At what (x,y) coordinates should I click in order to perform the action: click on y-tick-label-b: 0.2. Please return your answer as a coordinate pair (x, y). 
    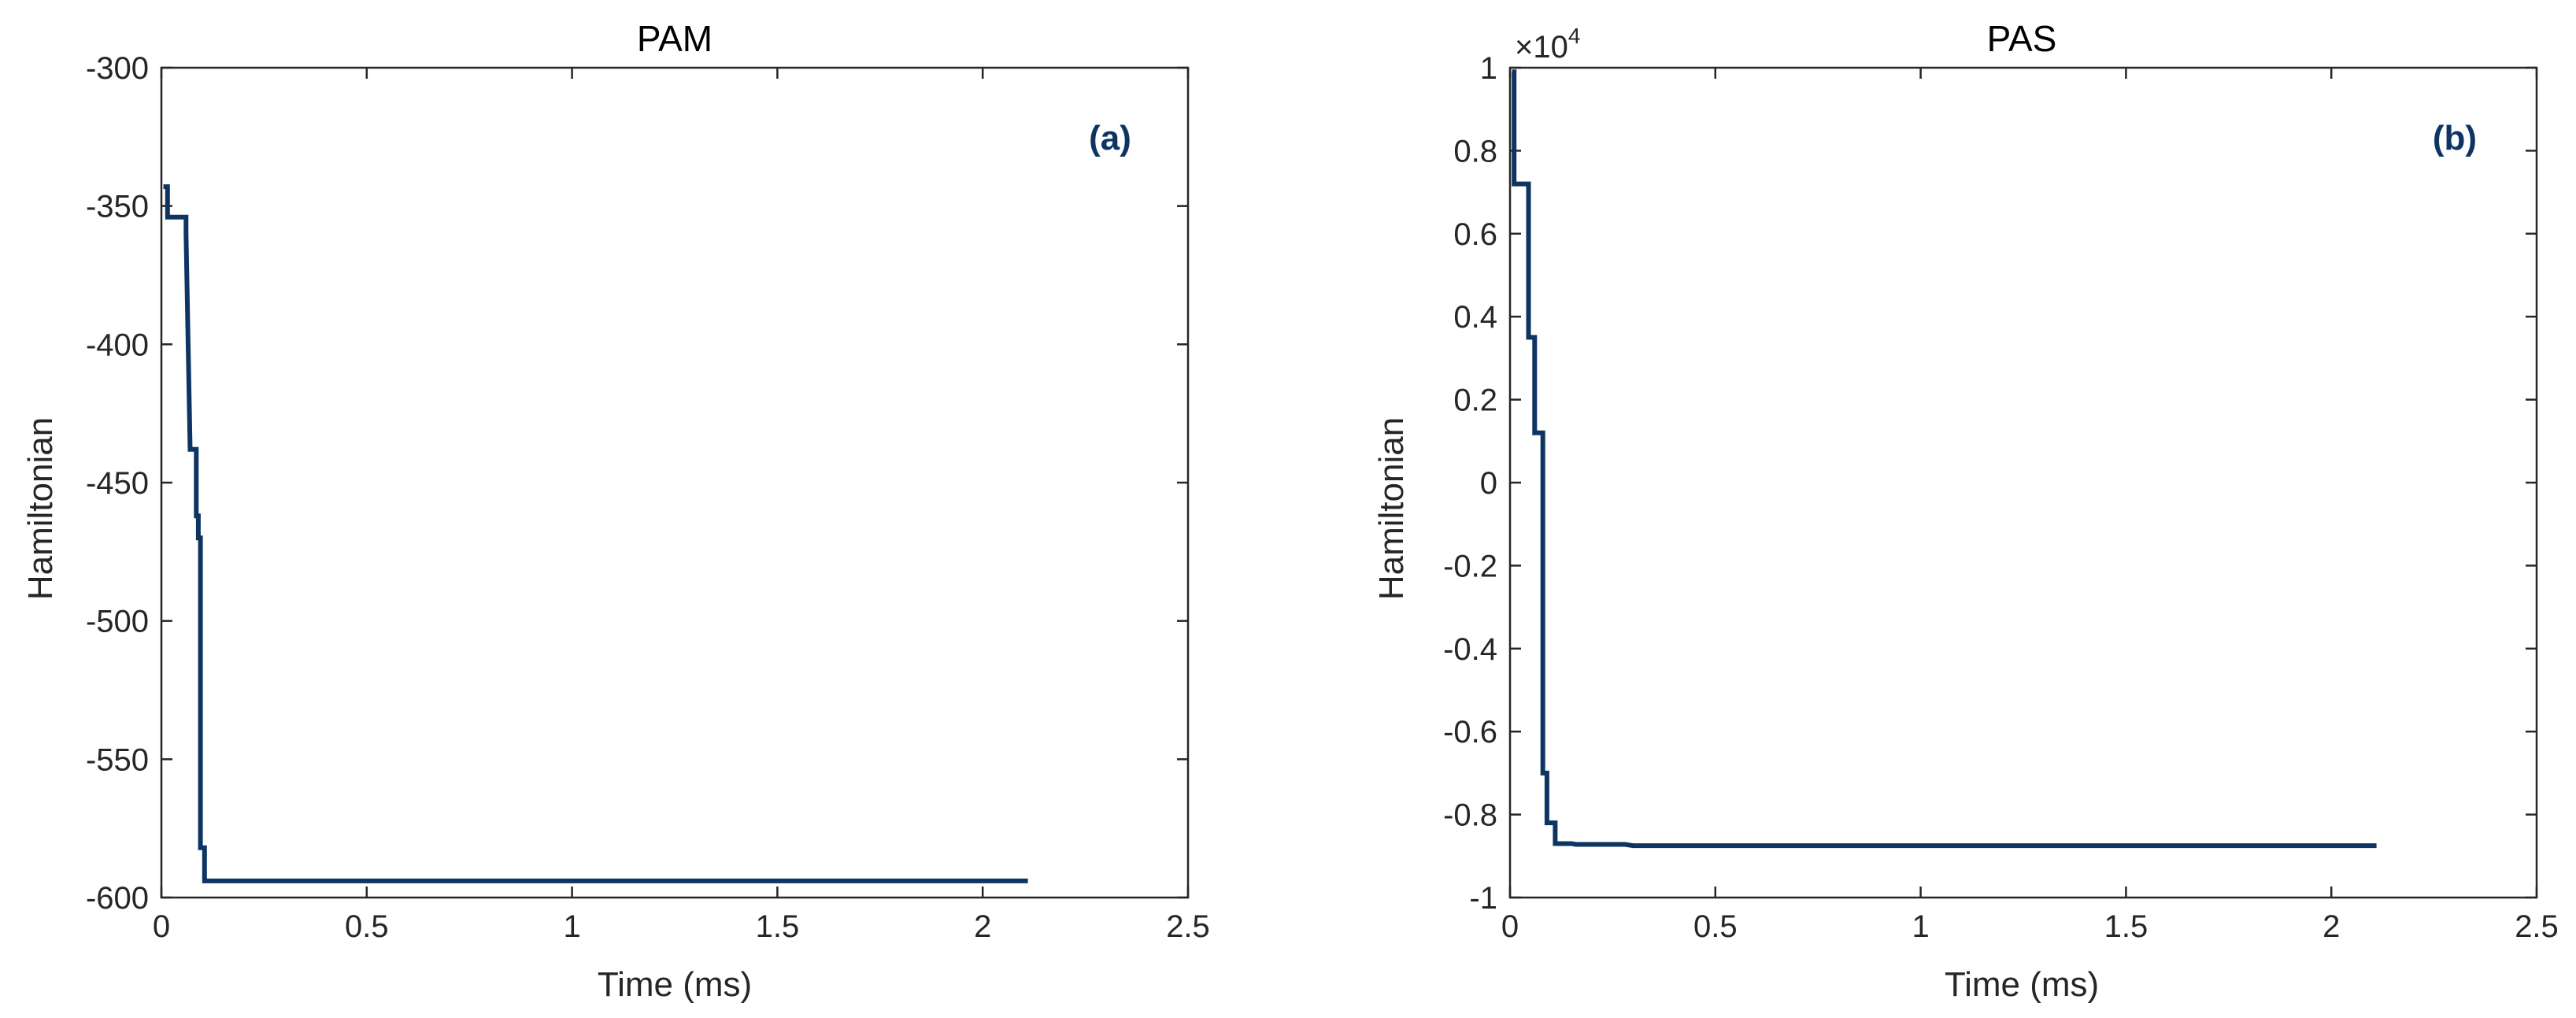
    Looking at the image, I should click on (1475, 400).